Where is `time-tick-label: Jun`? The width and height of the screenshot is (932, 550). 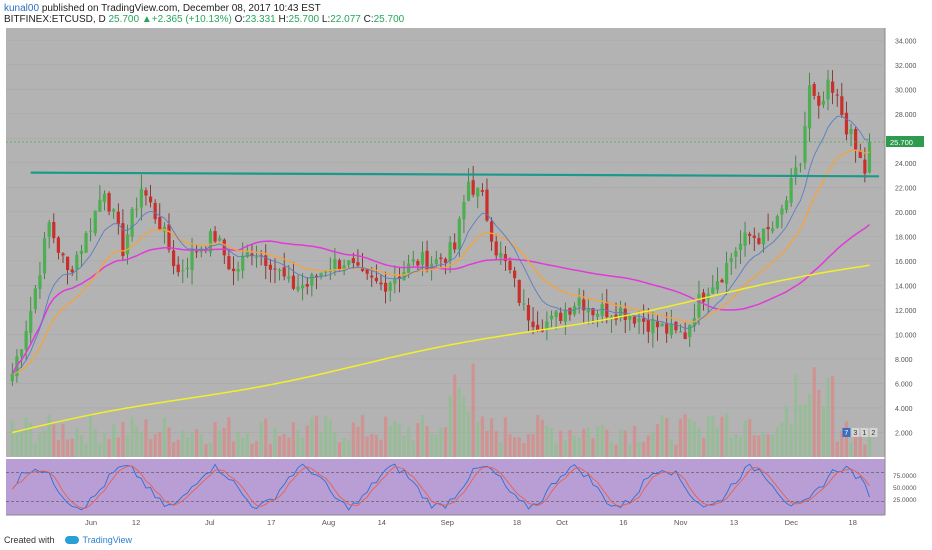
time-tick-label: Jun is located at coordinates (91, 522).